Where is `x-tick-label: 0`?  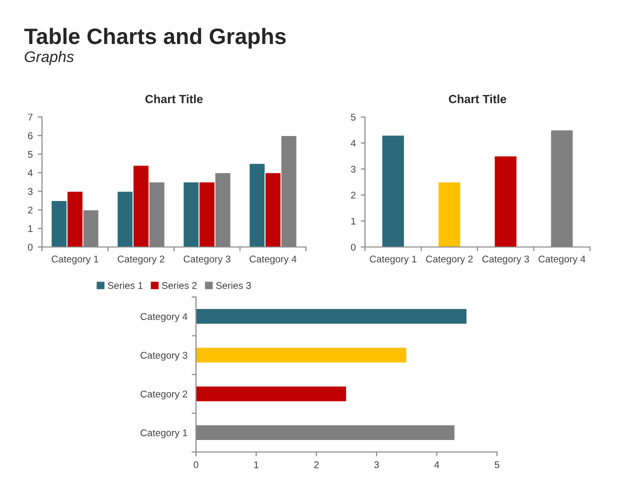 x-tick-label: 0 is located at coordinates (196, 464).